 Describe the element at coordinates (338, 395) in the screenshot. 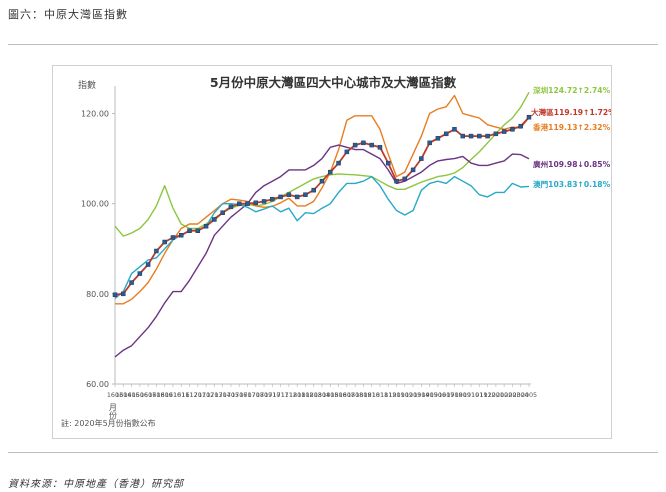

I see `x-tick-label: 1806` at that location.